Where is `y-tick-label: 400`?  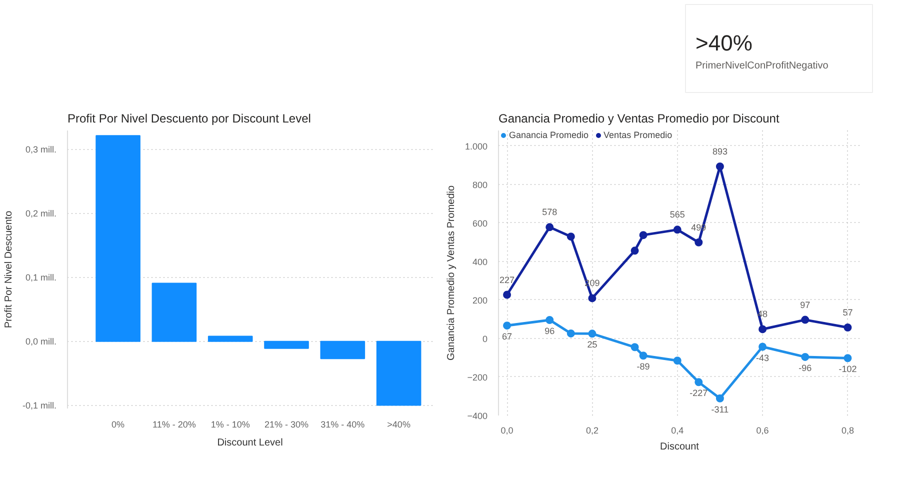 y-tick-label: 400 is located at coordinates (480, 261).